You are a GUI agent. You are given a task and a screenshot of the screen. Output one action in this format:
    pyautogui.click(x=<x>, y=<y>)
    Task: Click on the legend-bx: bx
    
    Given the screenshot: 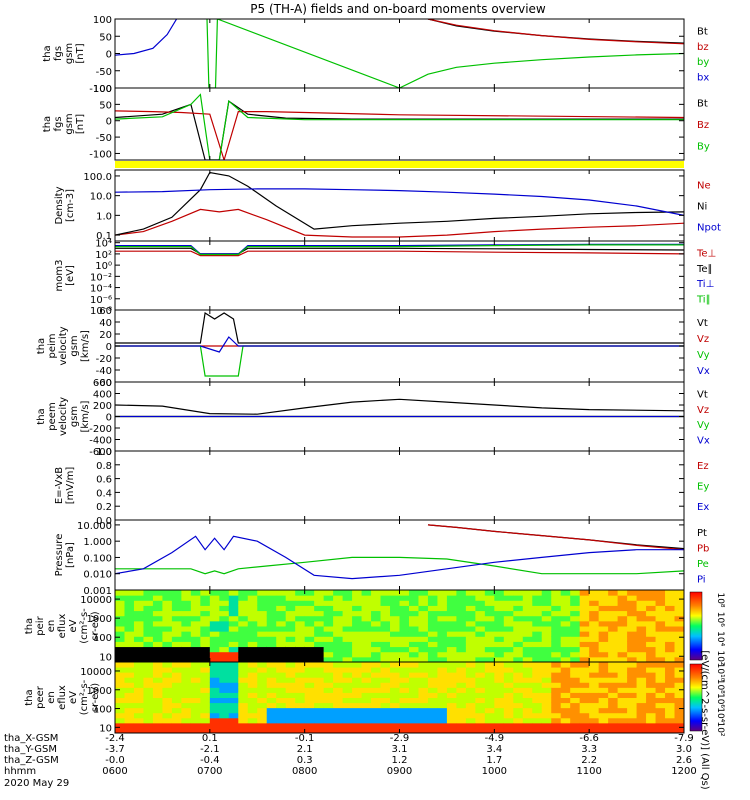 What is the action you would take?
    pyautogui.click(x=703, y=77)
    